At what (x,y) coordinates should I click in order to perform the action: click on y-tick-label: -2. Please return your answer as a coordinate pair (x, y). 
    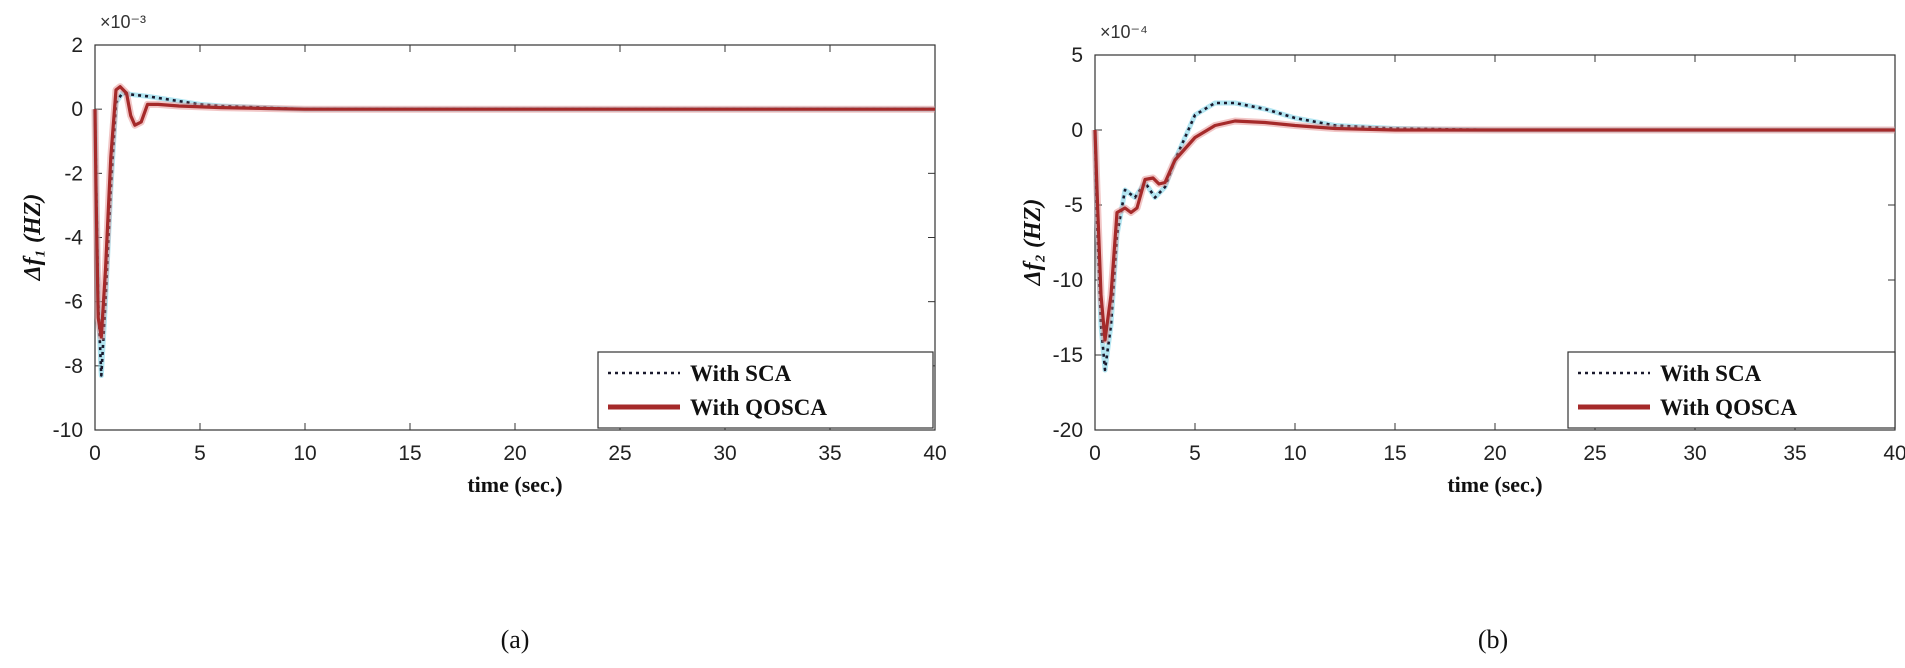
    Looking at the image, I should click on (73, 173).